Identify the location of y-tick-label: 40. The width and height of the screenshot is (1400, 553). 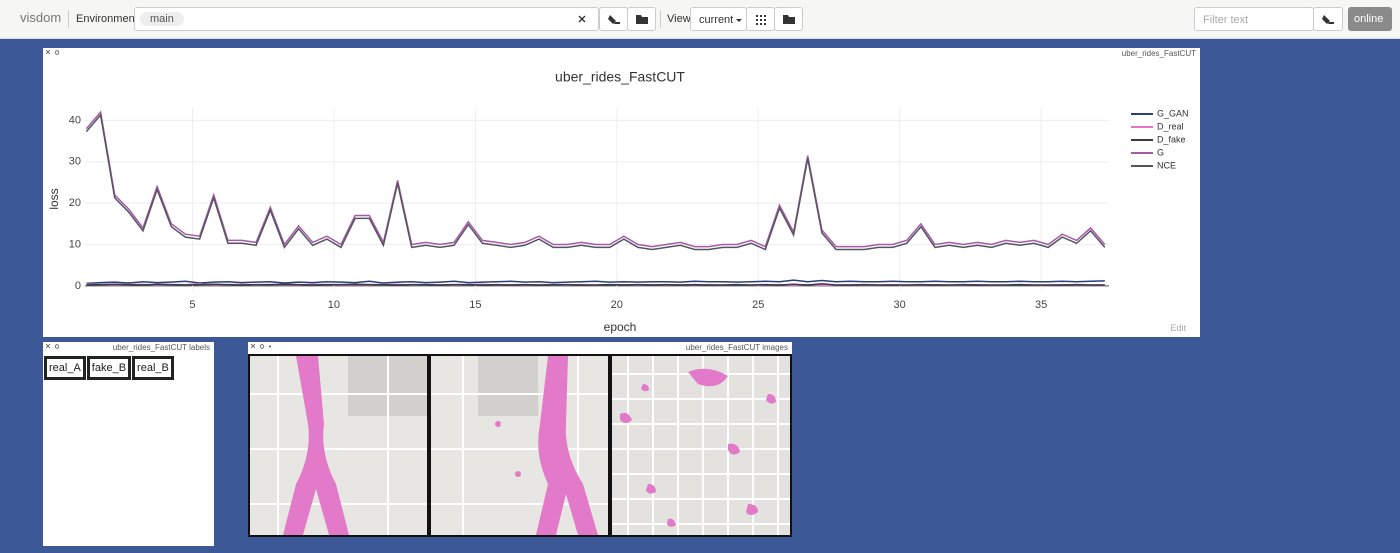
(75, 120).